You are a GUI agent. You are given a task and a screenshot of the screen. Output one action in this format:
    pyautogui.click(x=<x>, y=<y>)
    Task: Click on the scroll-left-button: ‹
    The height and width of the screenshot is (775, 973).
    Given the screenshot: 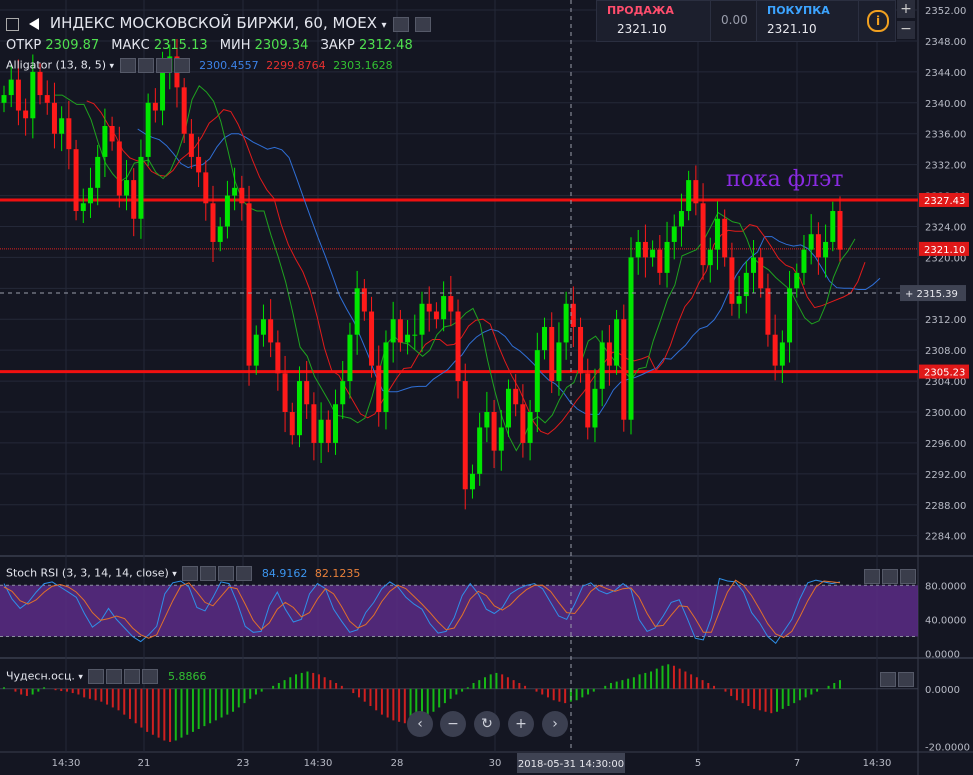 What is the action you would take?
    pyautogui.click(x=420, y=724)
    